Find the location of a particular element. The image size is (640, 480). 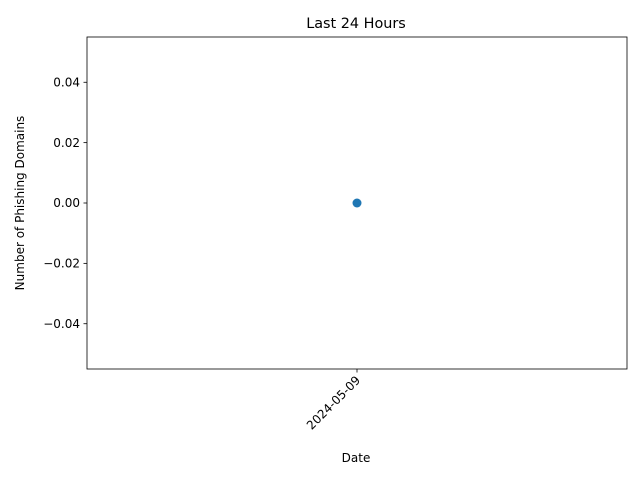

y-tick-label: 0.04 is located at coordinates (66, 82).